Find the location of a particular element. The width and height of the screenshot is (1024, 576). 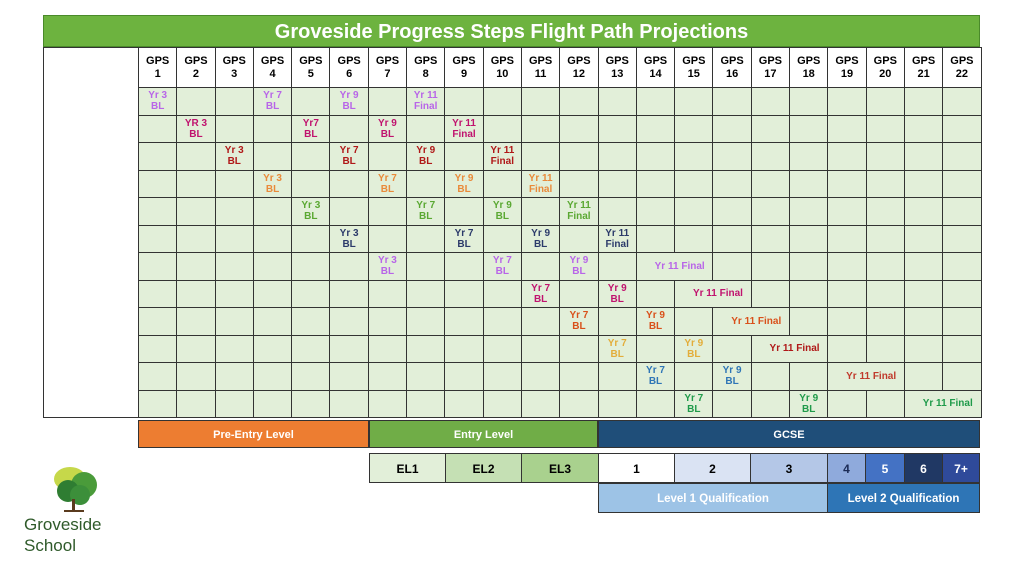

gps-header-18: GPS 18 is located at coordinates (809, 67).